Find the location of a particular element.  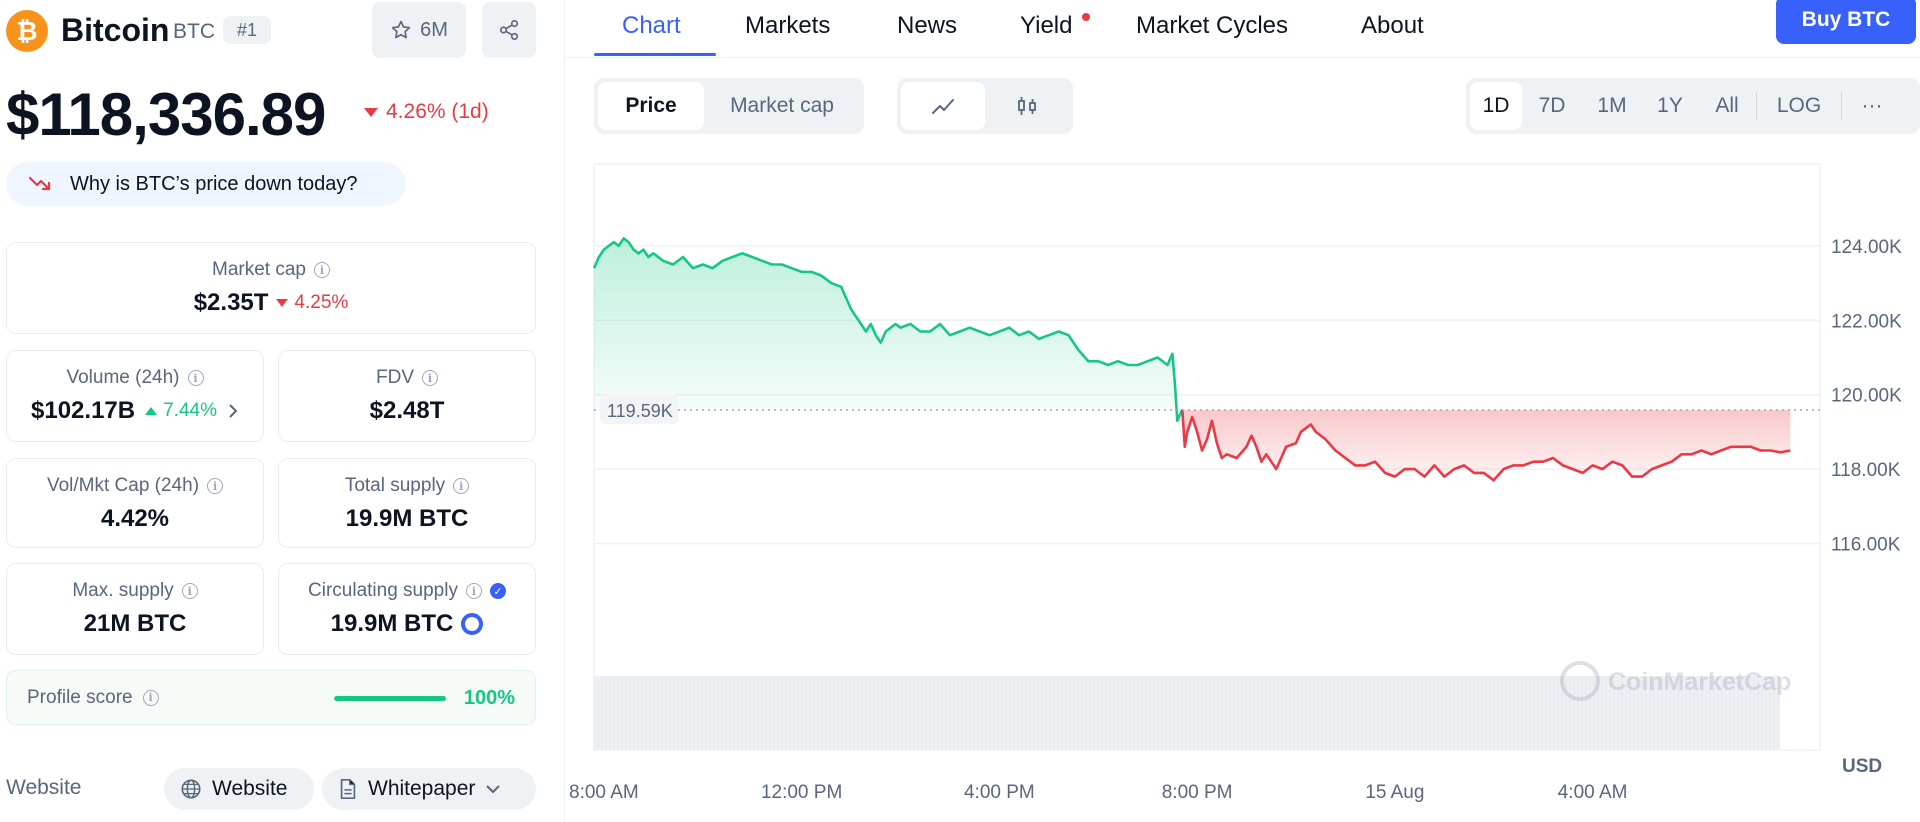

range-1y: 1Y is located at coordinates (1670, 105).